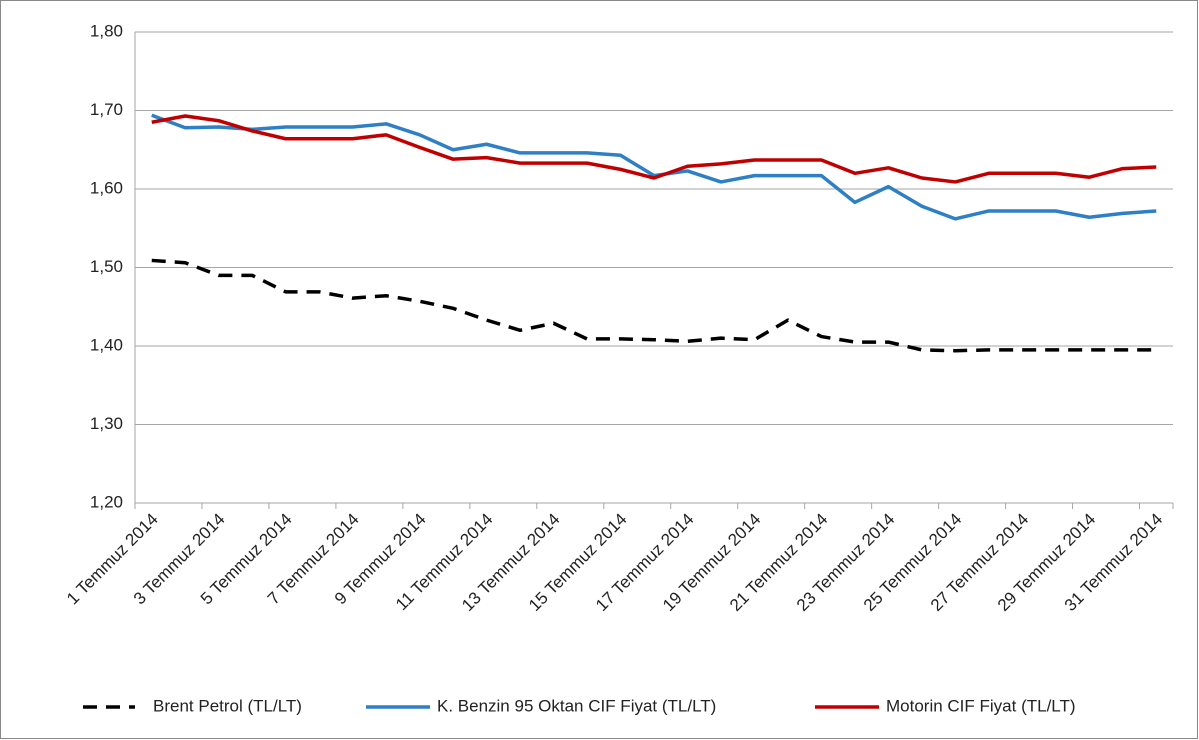 This screenshot has height=740, width=1199. I want to click on y-tick-label: 1,70, so click(106, 109).